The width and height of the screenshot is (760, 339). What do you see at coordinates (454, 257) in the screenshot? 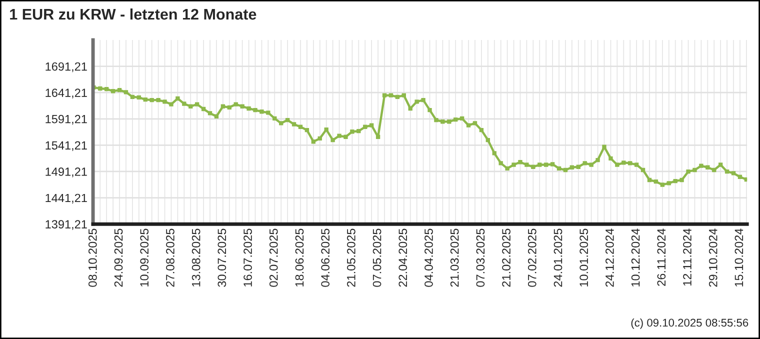
I see `x-tick-label: 21.03.2025` at bounding box center [454, 257].